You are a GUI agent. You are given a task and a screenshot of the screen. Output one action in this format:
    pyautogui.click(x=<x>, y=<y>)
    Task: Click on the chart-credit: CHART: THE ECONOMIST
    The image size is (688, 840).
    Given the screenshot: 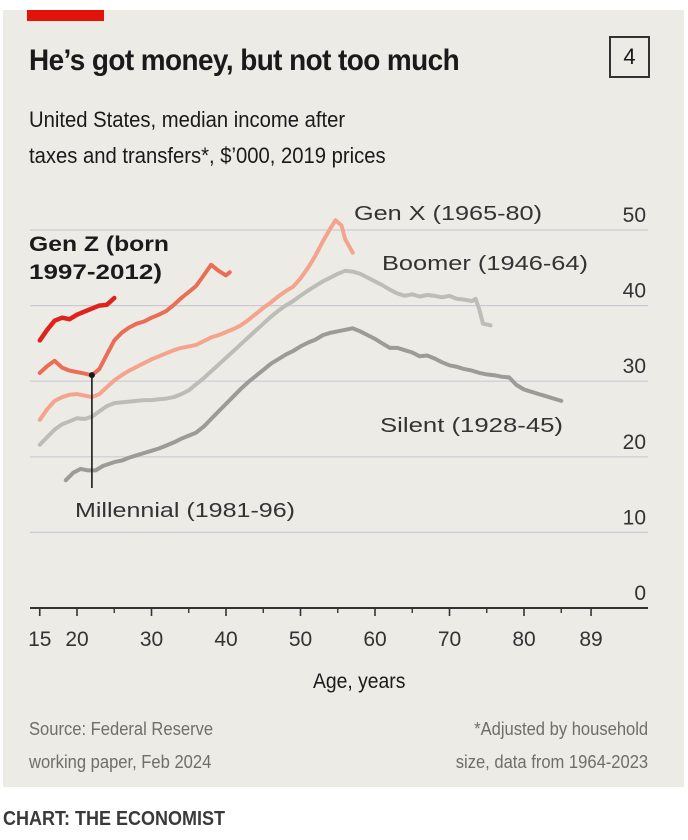 What is the action you would take?
    pyautogui.click(x=114, y=819)
    